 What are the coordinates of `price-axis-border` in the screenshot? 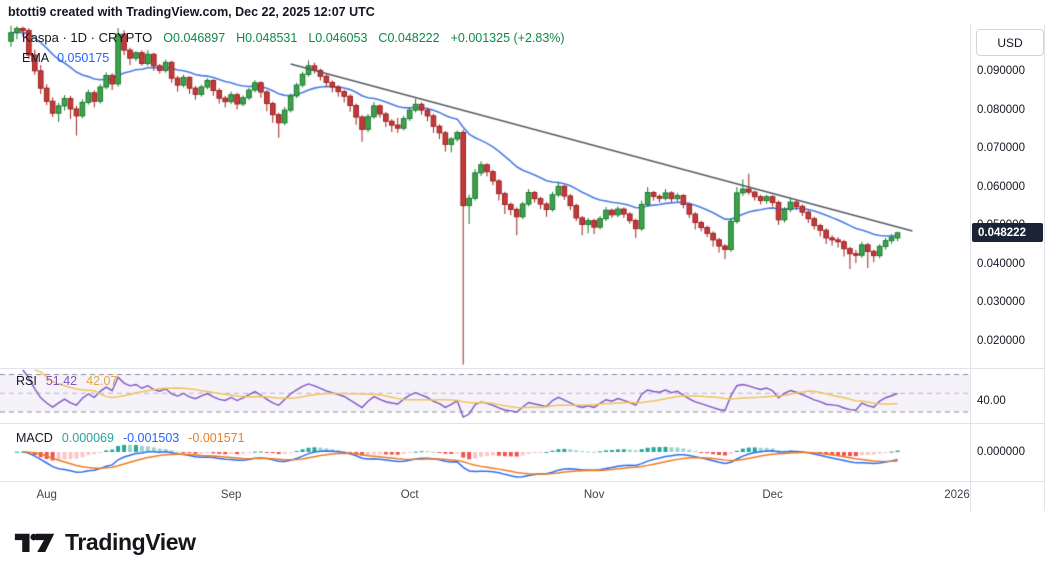 It's located at (970, 268).